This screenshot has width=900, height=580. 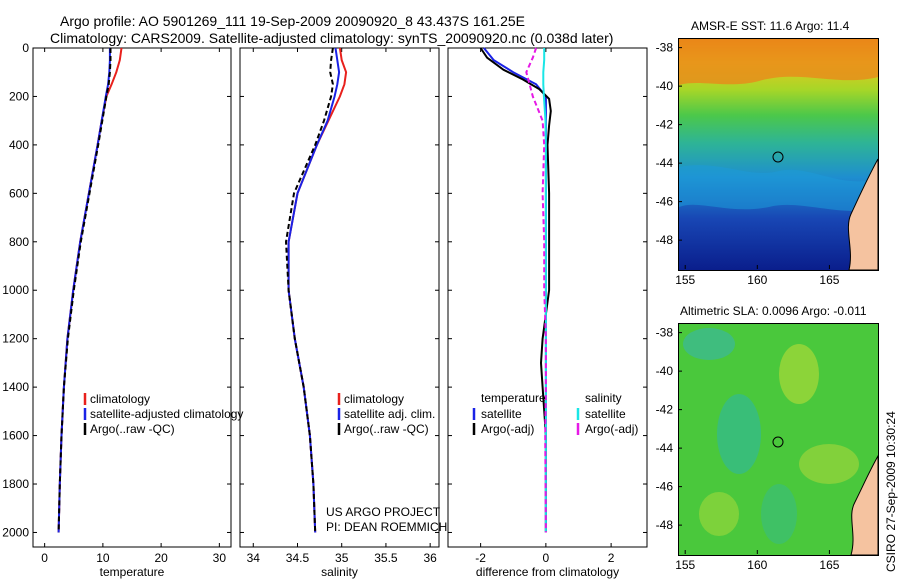 What do you see at coordinates (15, 436) in the screenshot?
I see `y-tick-label: 1600` at bounding box center [15, 436].